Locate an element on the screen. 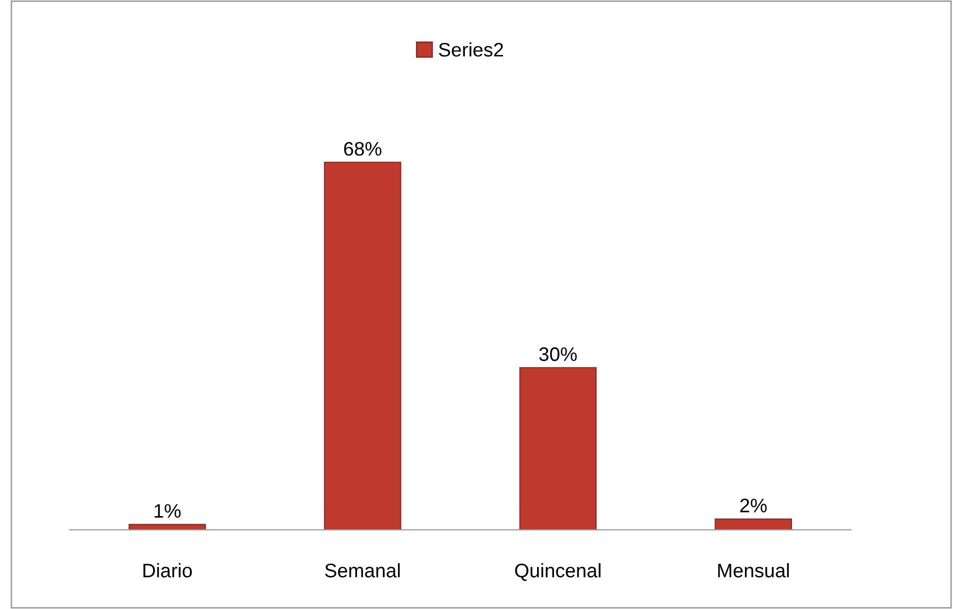 The image size is (953, 609). x-tick-label: Diario is located at coordinates (167, 570).